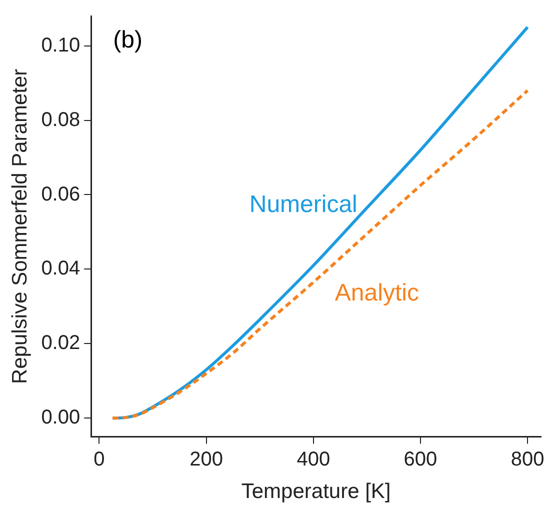 The height and width of the screenshot is (513, 551). Describe the element at coordinates (99, 459) in the screenshot. I see `x-tick-label: 0` at that location.